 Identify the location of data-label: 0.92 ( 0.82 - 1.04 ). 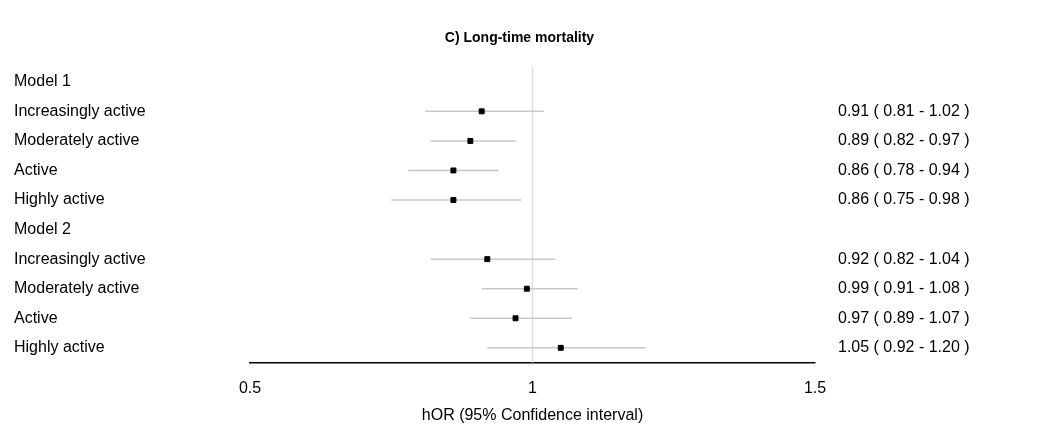
(904, 258).